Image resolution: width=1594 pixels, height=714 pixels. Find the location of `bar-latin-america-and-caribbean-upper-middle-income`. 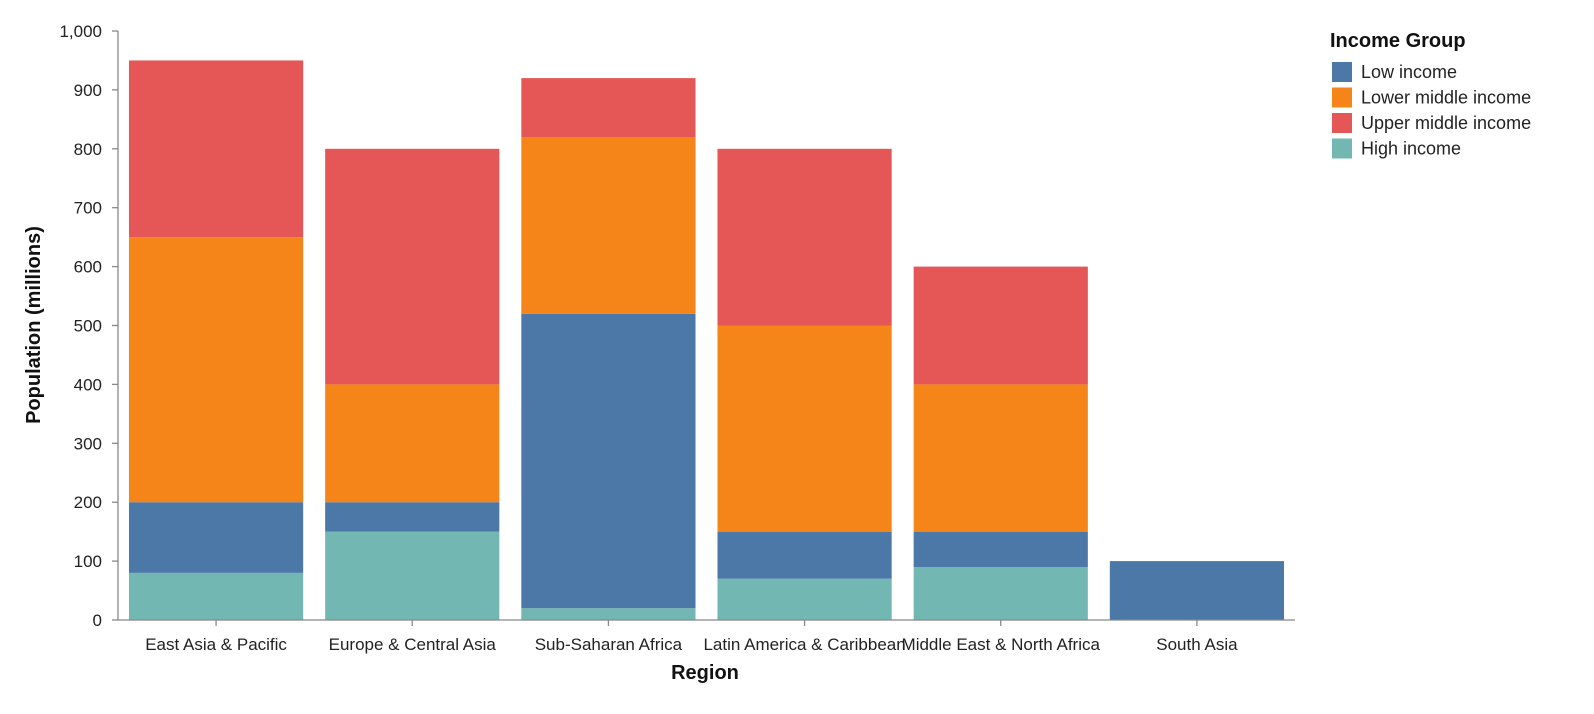

bar-latin-america-and-caribbean-upper-middle-income is located at coordinates (804, 237).